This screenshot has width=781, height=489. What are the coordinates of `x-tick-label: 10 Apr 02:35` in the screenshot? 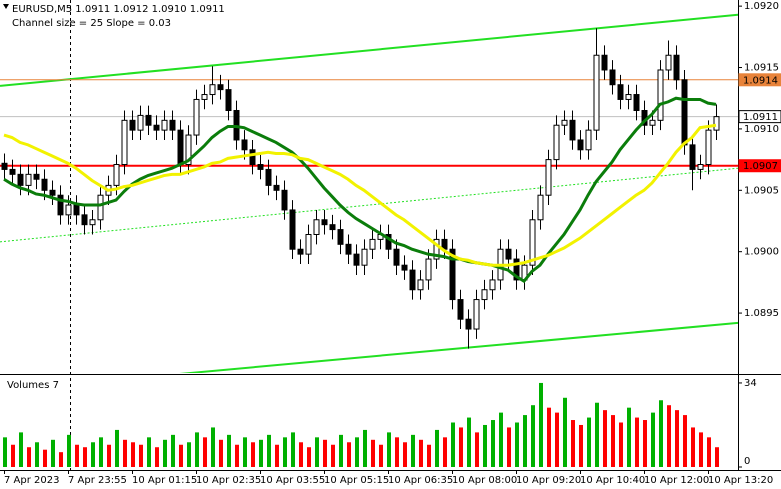 It's located at (228, 480).